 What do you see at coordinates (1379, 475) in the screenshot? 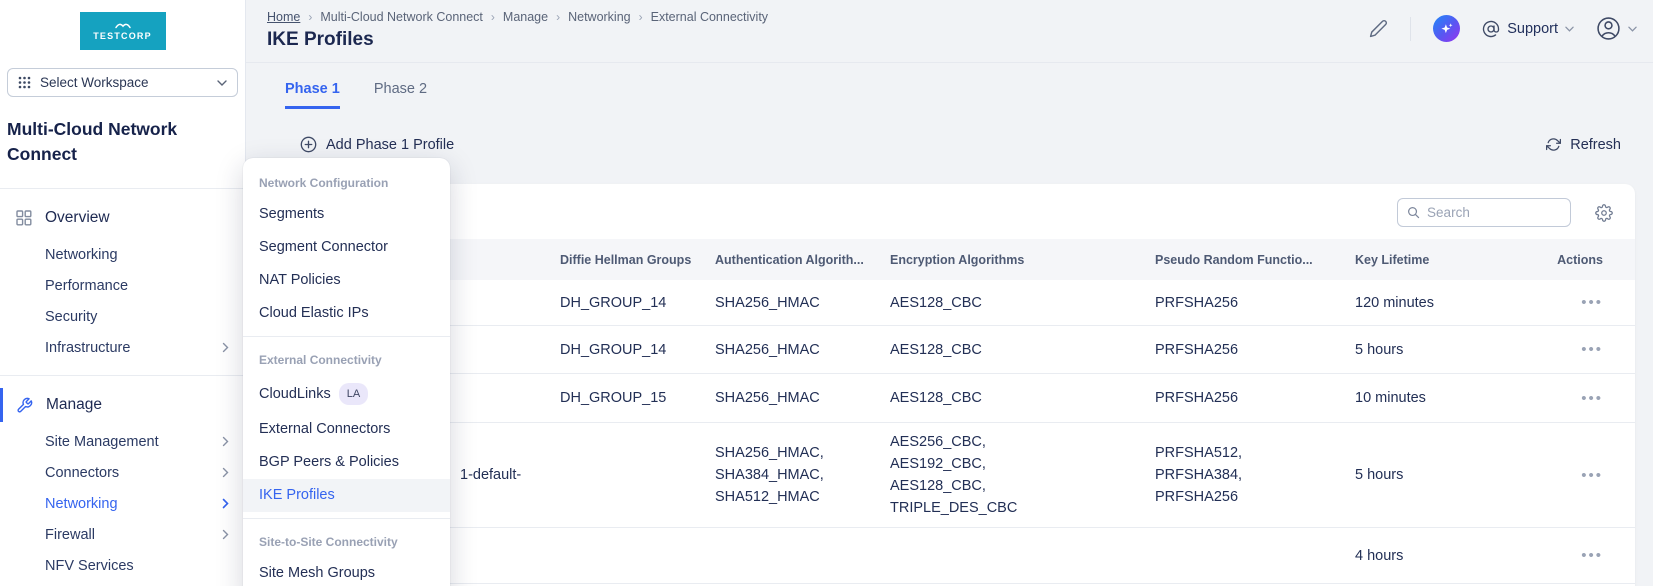
I see `cell-lifetime: 5 hours` at bounding box center [1379, 475].